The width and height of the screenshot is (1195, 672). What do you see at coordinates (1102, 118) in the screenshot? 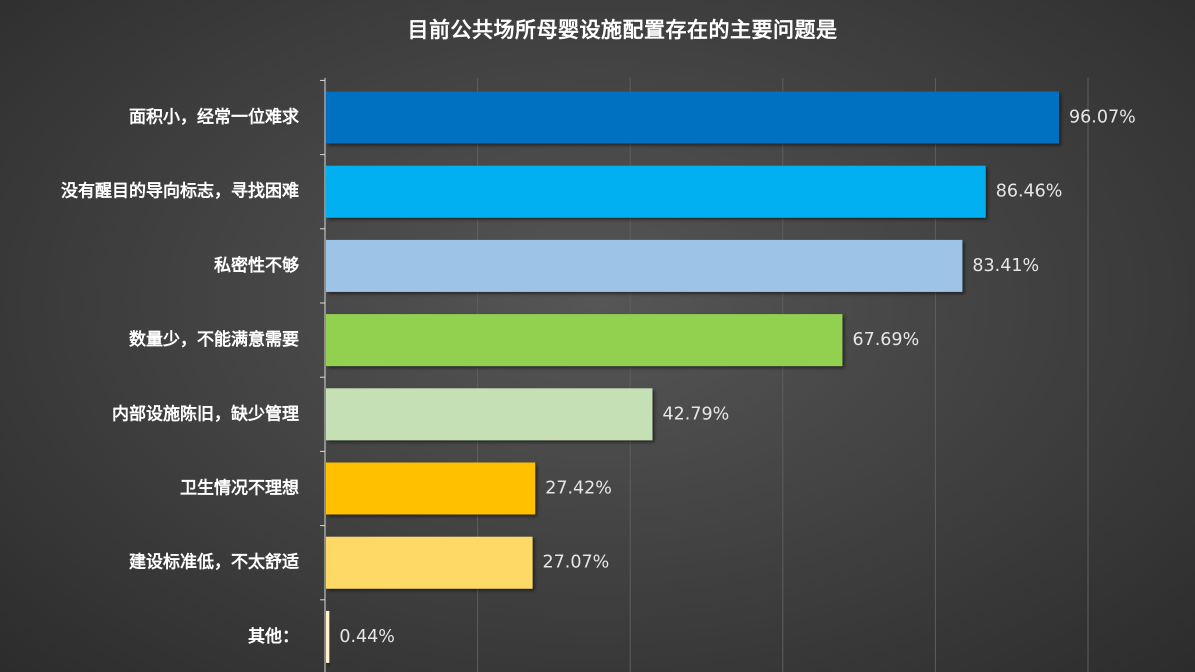
I see `value-label: 96.07%` at bounding box center [1102, 118].